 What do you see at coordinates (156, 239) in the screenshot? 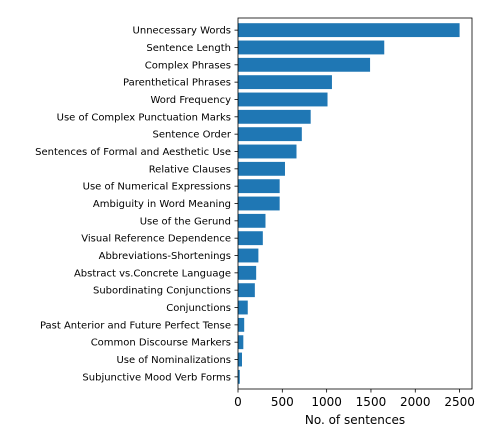
I see `category-label: Visual Reference Dependence` at bounding box center [156, 239].